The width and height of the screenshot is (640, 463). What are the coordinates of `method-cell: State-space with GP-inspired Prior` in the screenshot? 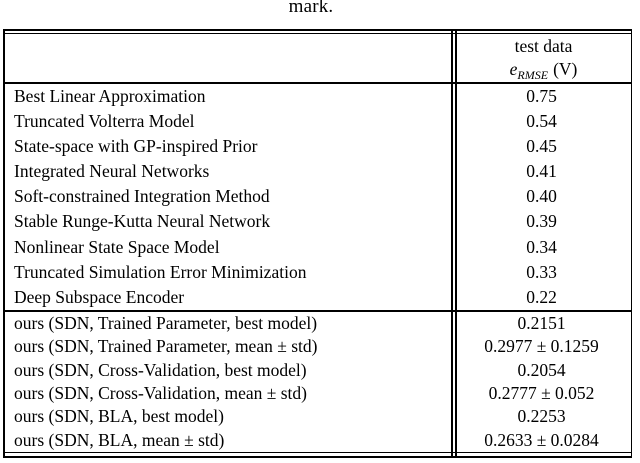 It's located at (136, 145).